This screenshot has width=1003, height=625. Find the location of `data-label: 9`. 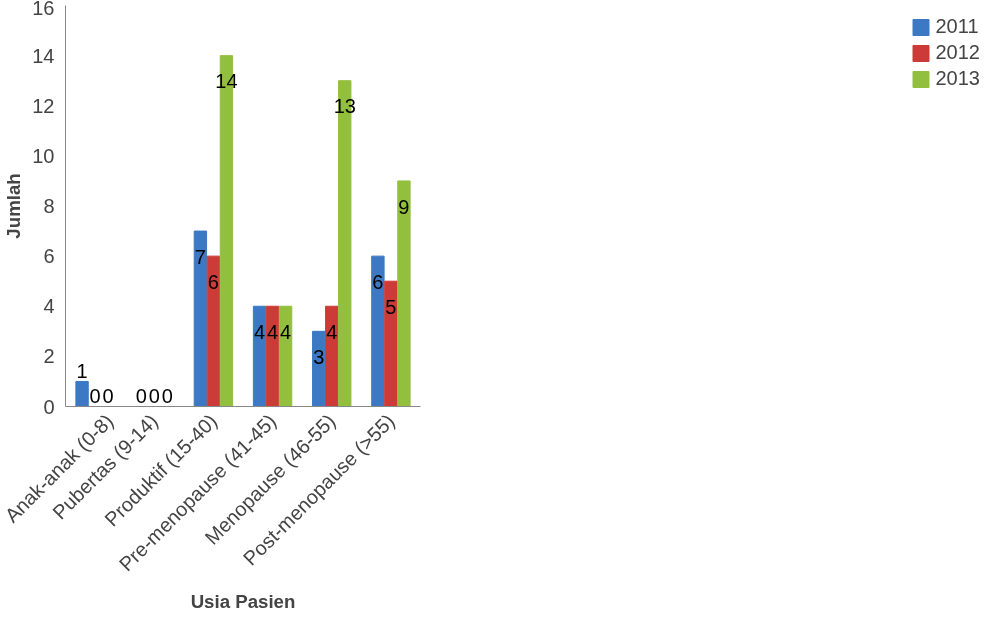

data-label: 9 is located at coordinates (404, 206).